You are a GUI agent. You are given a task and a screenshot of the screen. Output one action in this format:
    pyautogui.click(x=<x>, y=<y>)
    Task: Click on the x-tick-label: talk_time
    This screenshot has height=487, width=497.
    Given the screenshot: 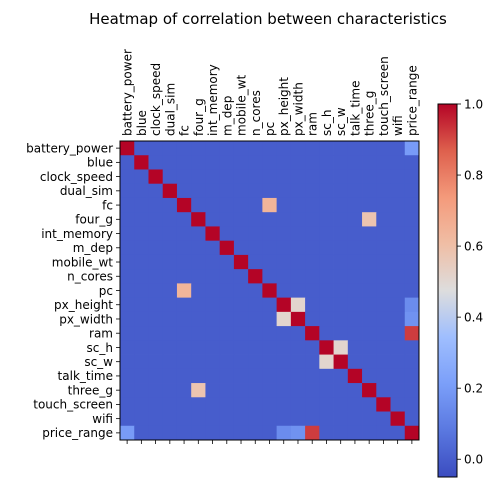 What is the action you would take?
    pyautogui.click(x=355, y=108)
    